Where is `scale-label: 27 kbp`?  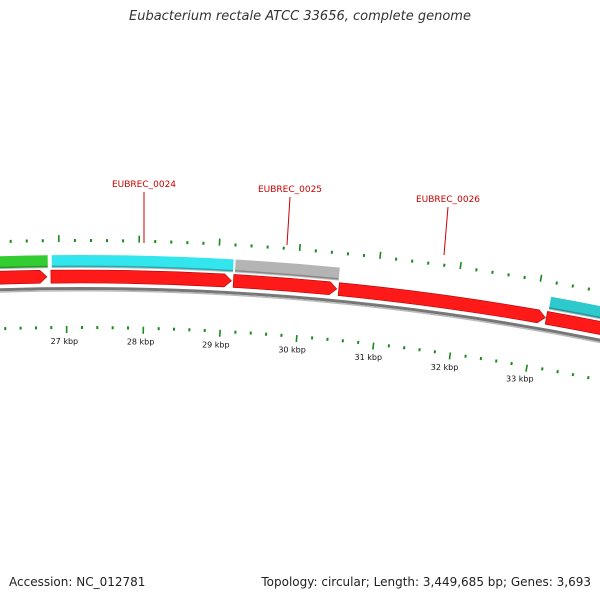
scale-label: 27 kbp is located at coordinates (65, 341).